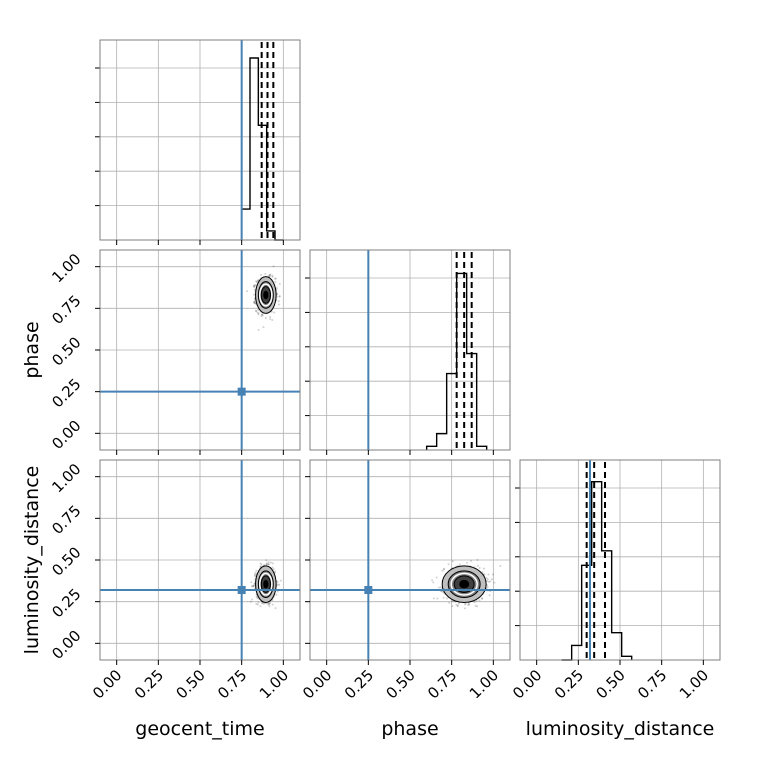 Image resolution: width=760 pixels, height=760 pixels. I want to click on truth-marker-geocent_time-phase, so click(241, 391).